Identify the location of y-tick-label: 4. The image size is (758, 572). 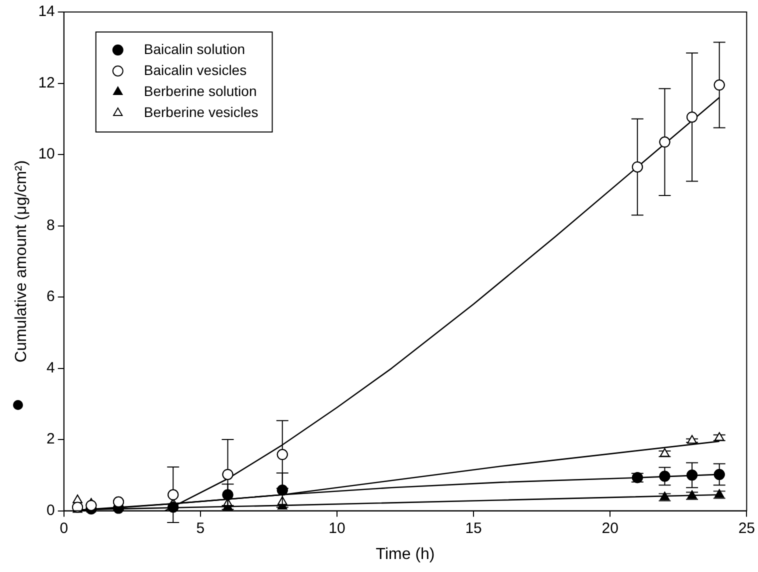
(50, 367).